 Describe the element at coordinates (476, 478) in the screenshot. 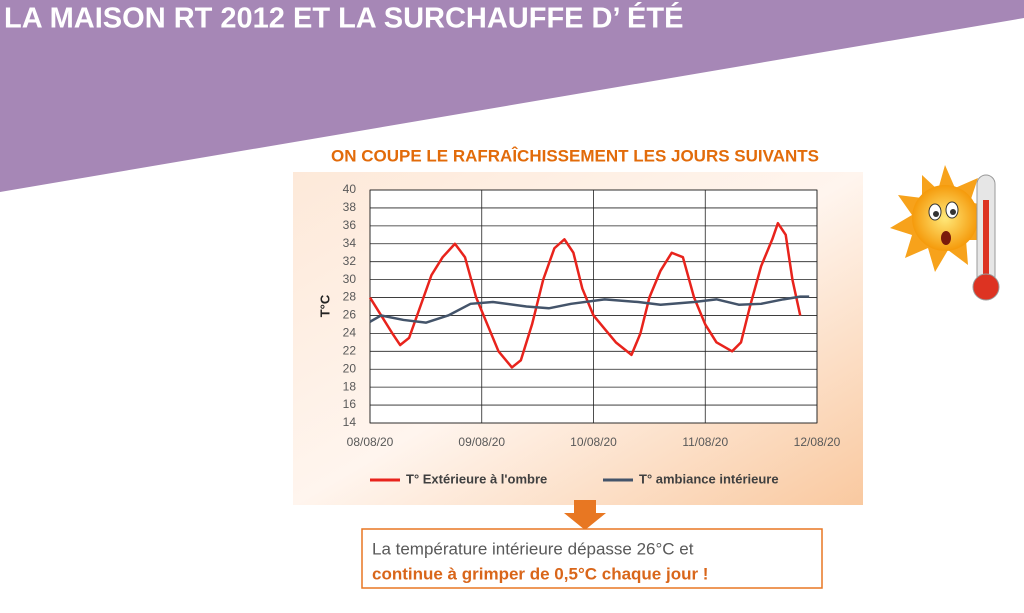

I see `legend-label: T° Extérieure à l'ombre` at that location.